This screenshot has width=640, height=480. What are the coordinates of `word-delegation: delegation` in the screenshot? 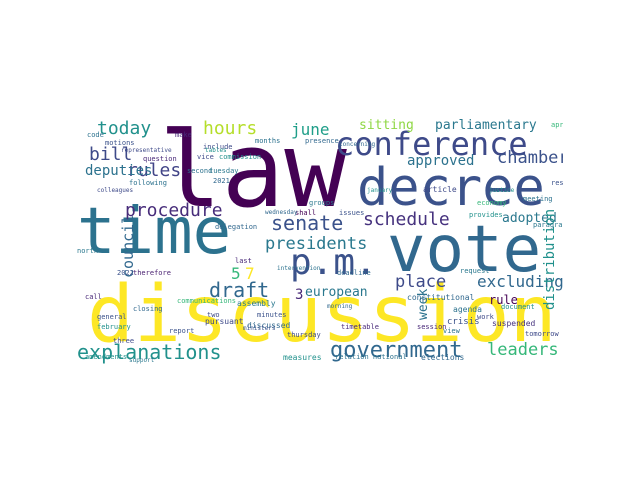 It's located at (236, 227).